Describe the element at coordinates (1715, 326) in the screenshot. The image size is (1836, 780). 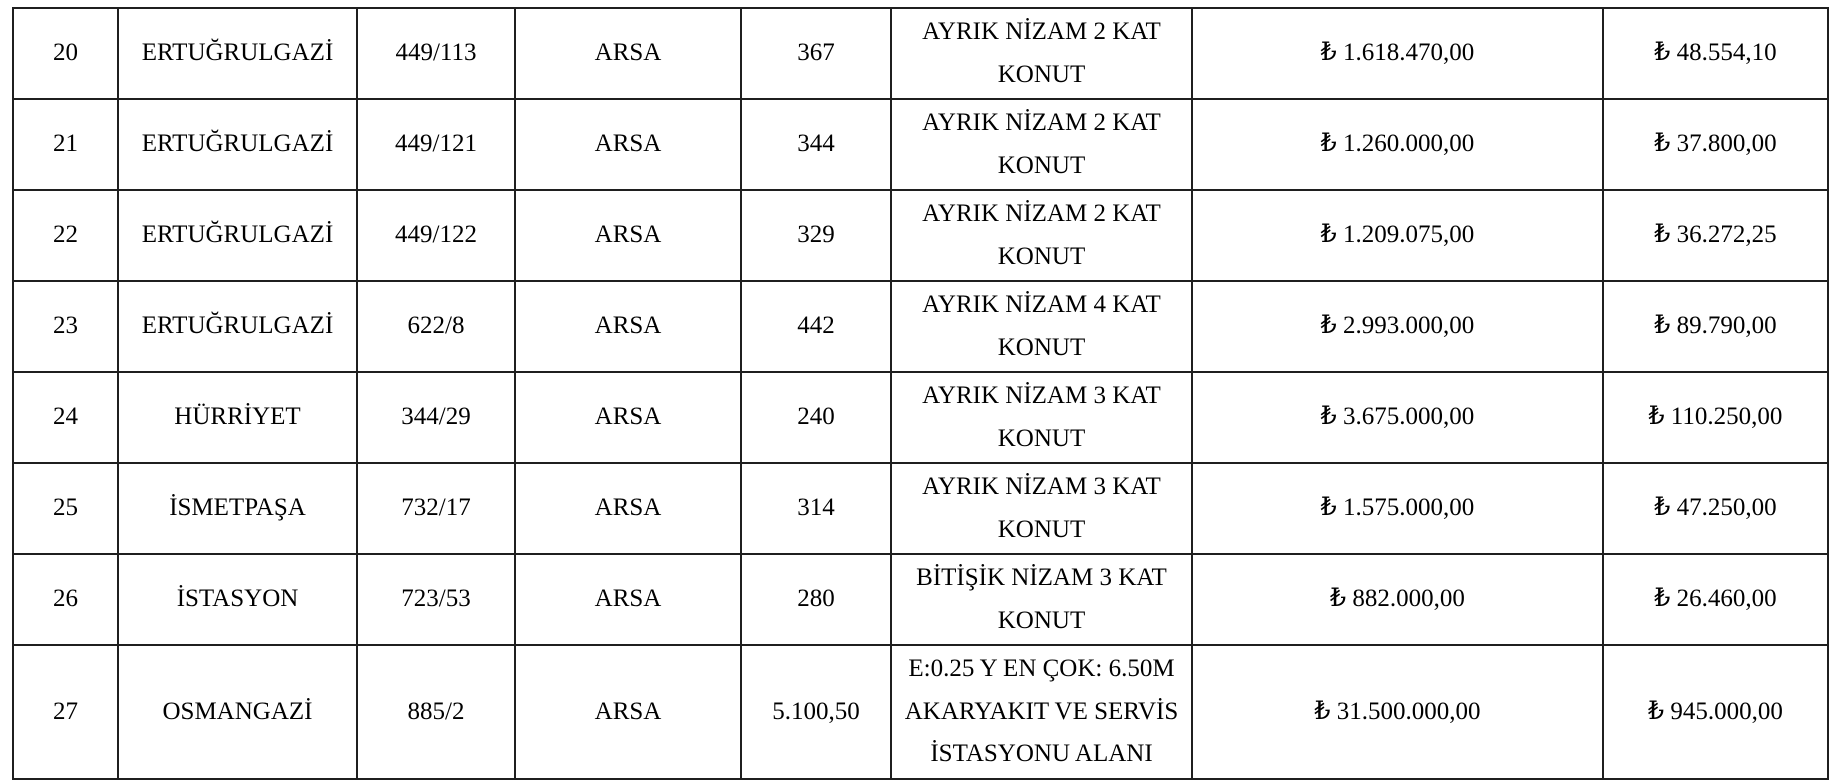
I see `cell-deposit: ₺ 89.790,00` at that location.